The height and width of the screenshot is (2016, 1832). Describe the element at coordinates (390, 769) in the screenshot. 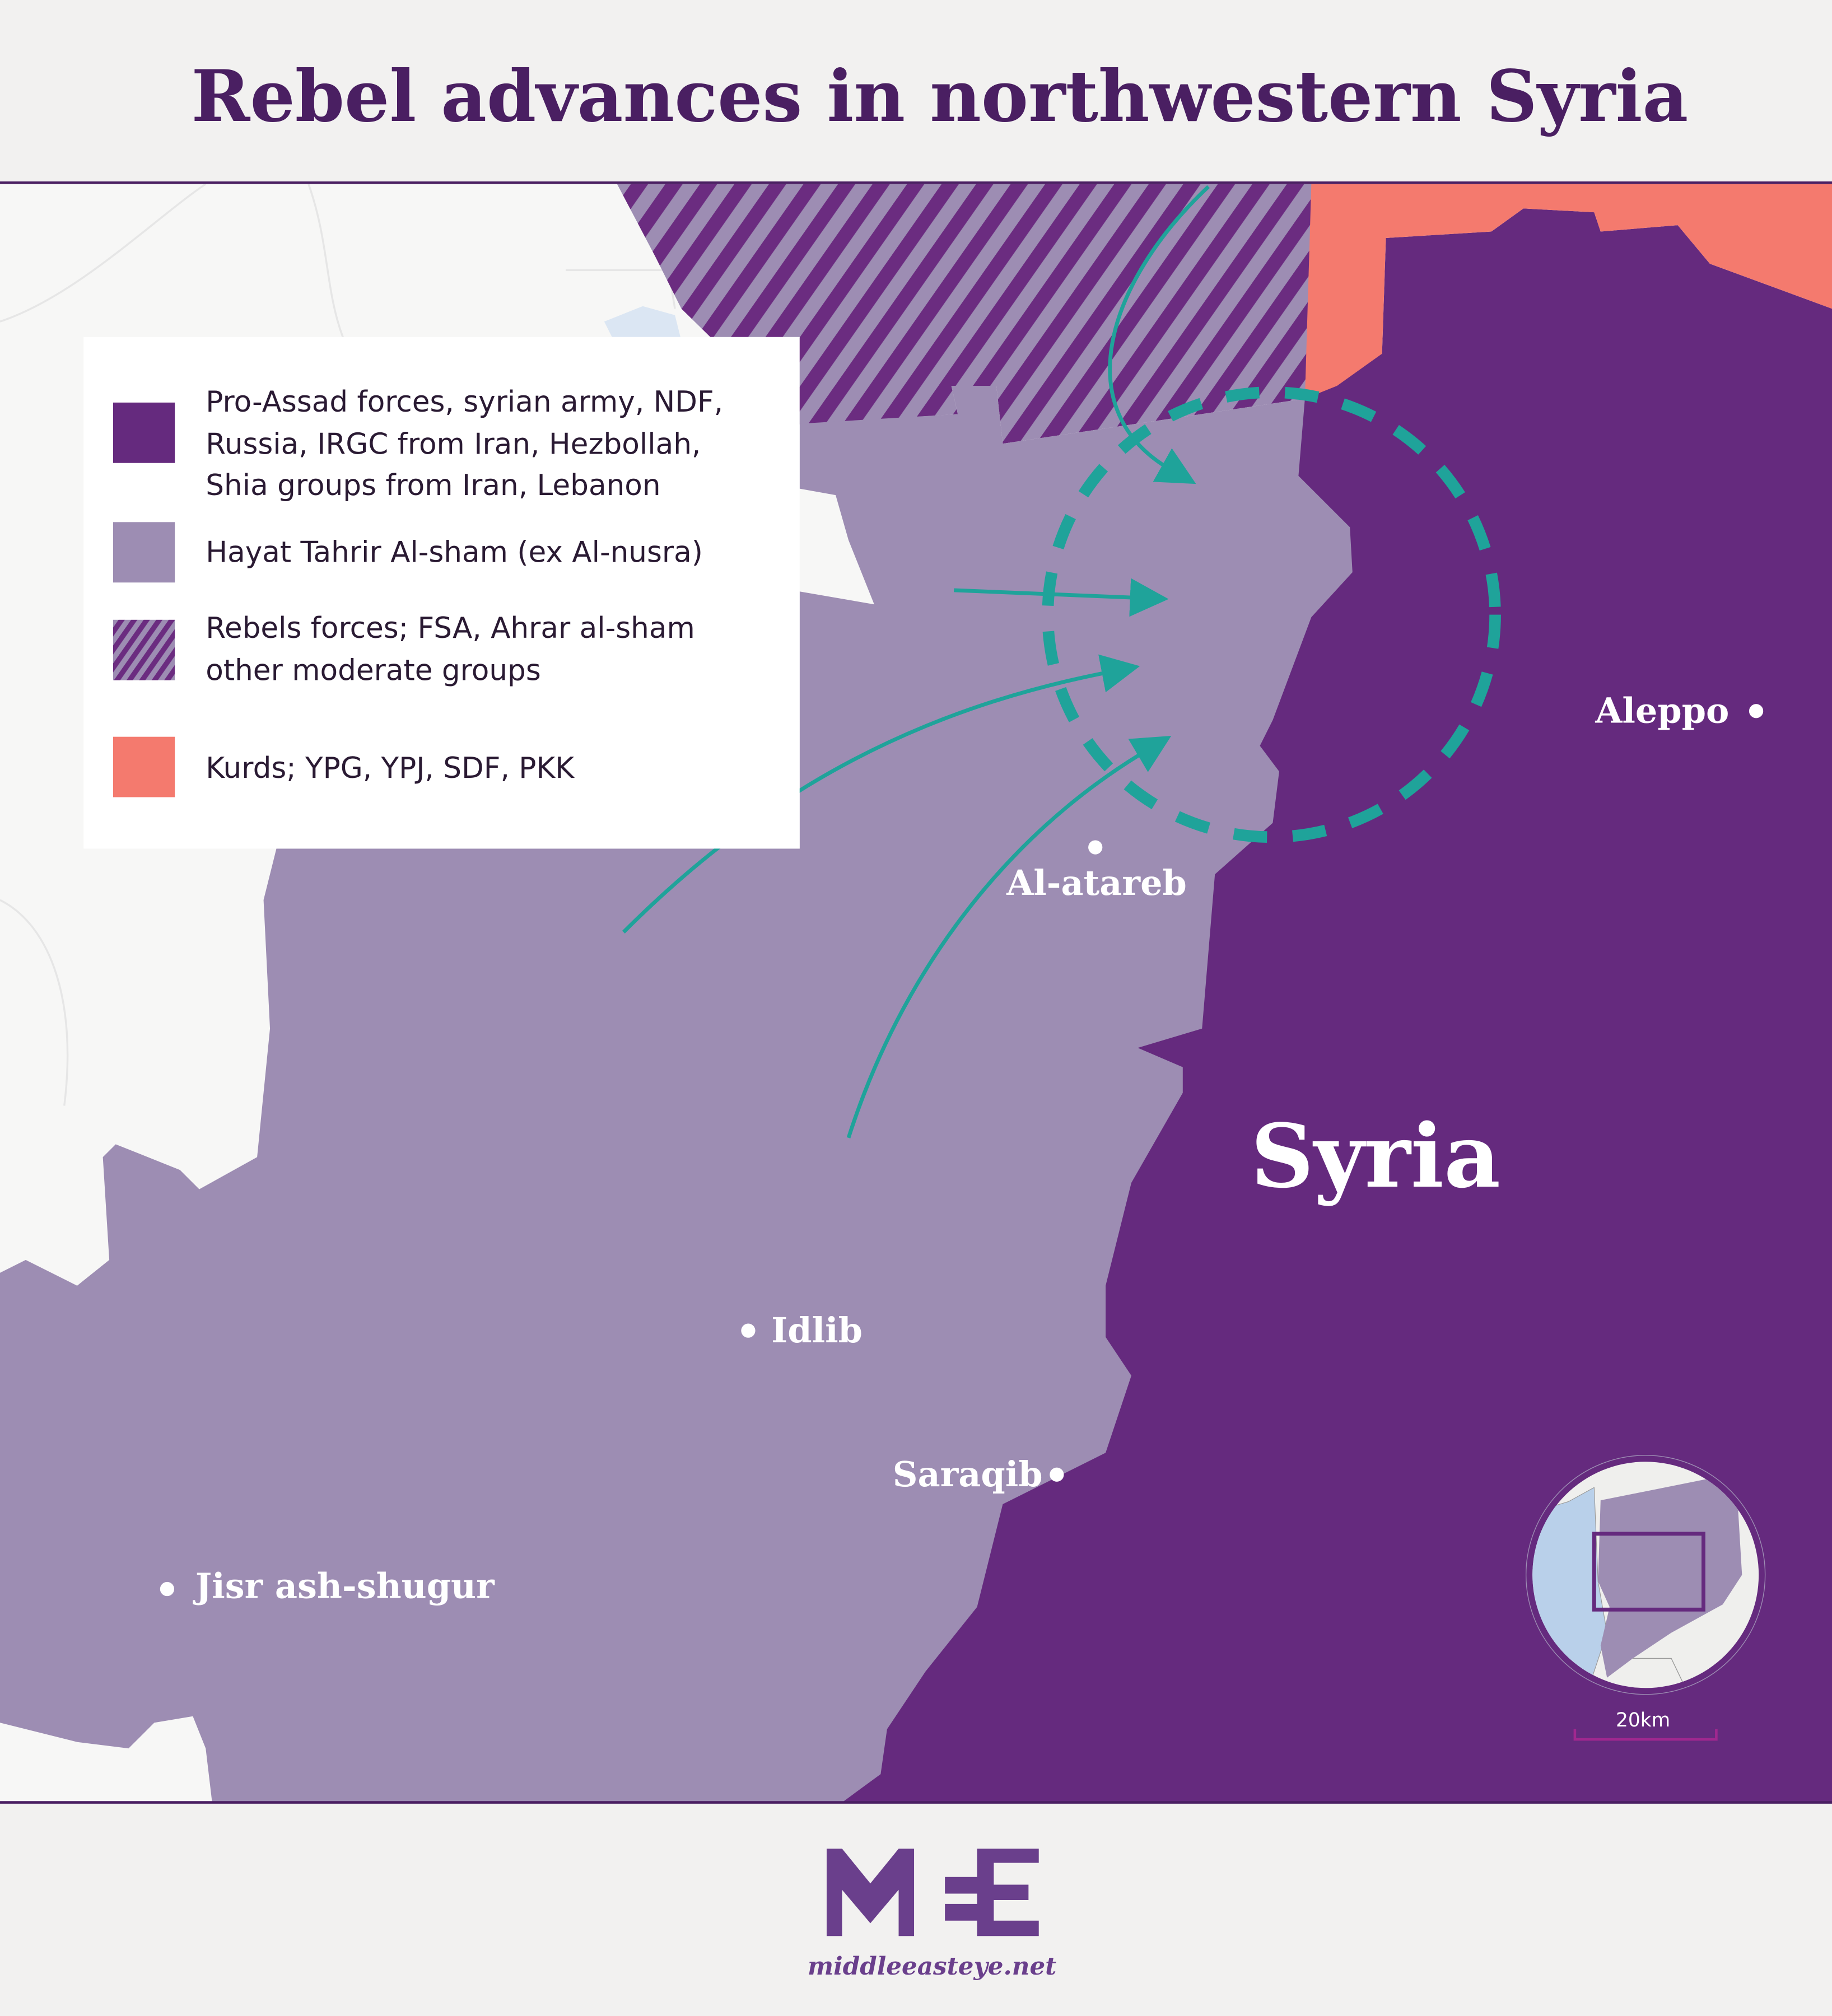

I see `legend-label: Kurds; YPG, YPJ, SDF, PKK` at that location.